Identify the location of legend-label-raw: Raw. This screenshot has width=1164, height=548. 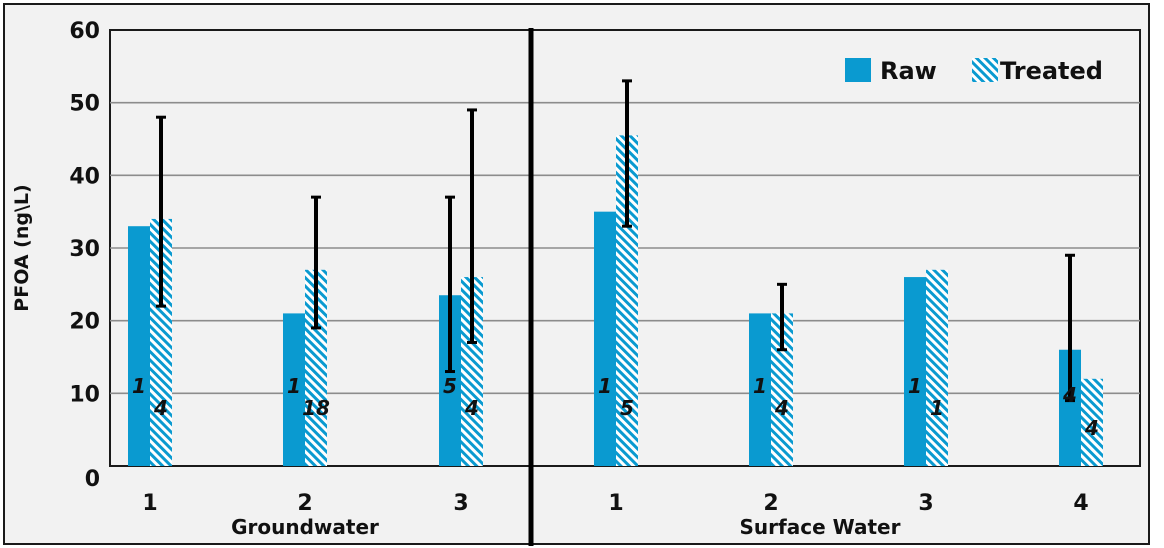
(908, 71).